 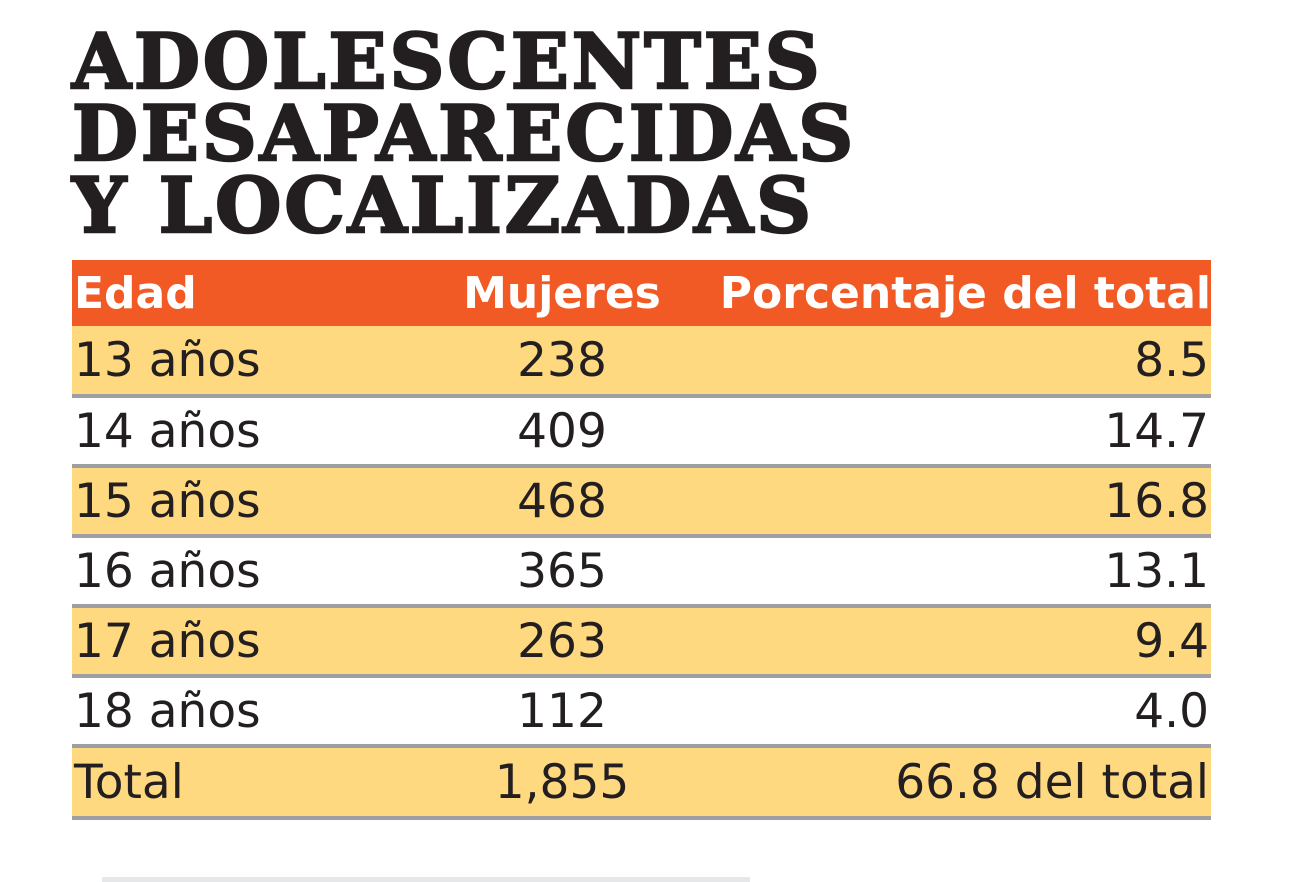 I want to click on cell-edad: 18 años, so click(x=167, y=711).